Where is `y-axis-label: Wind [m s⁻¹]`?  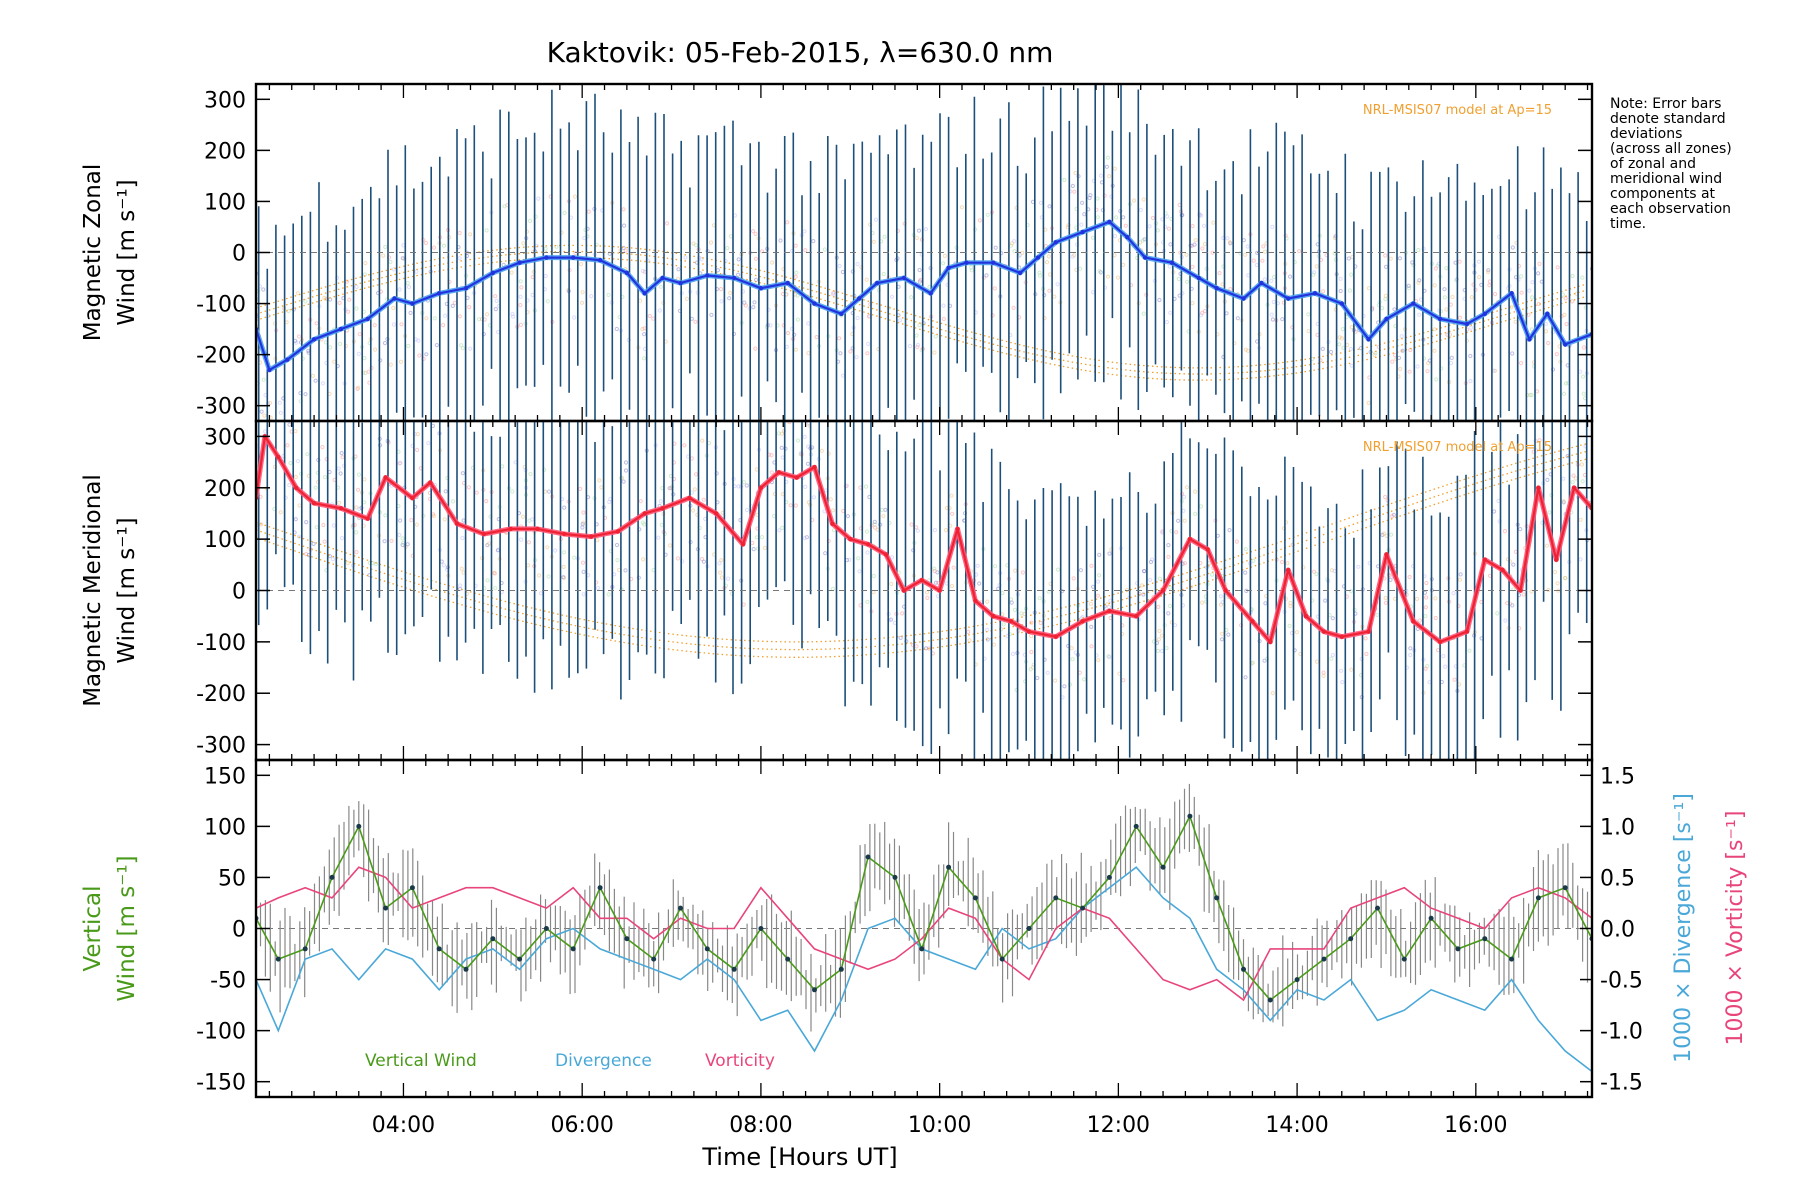
y-axis-label: Wind [m s⁻¹] is located at coordinates (127, 590).